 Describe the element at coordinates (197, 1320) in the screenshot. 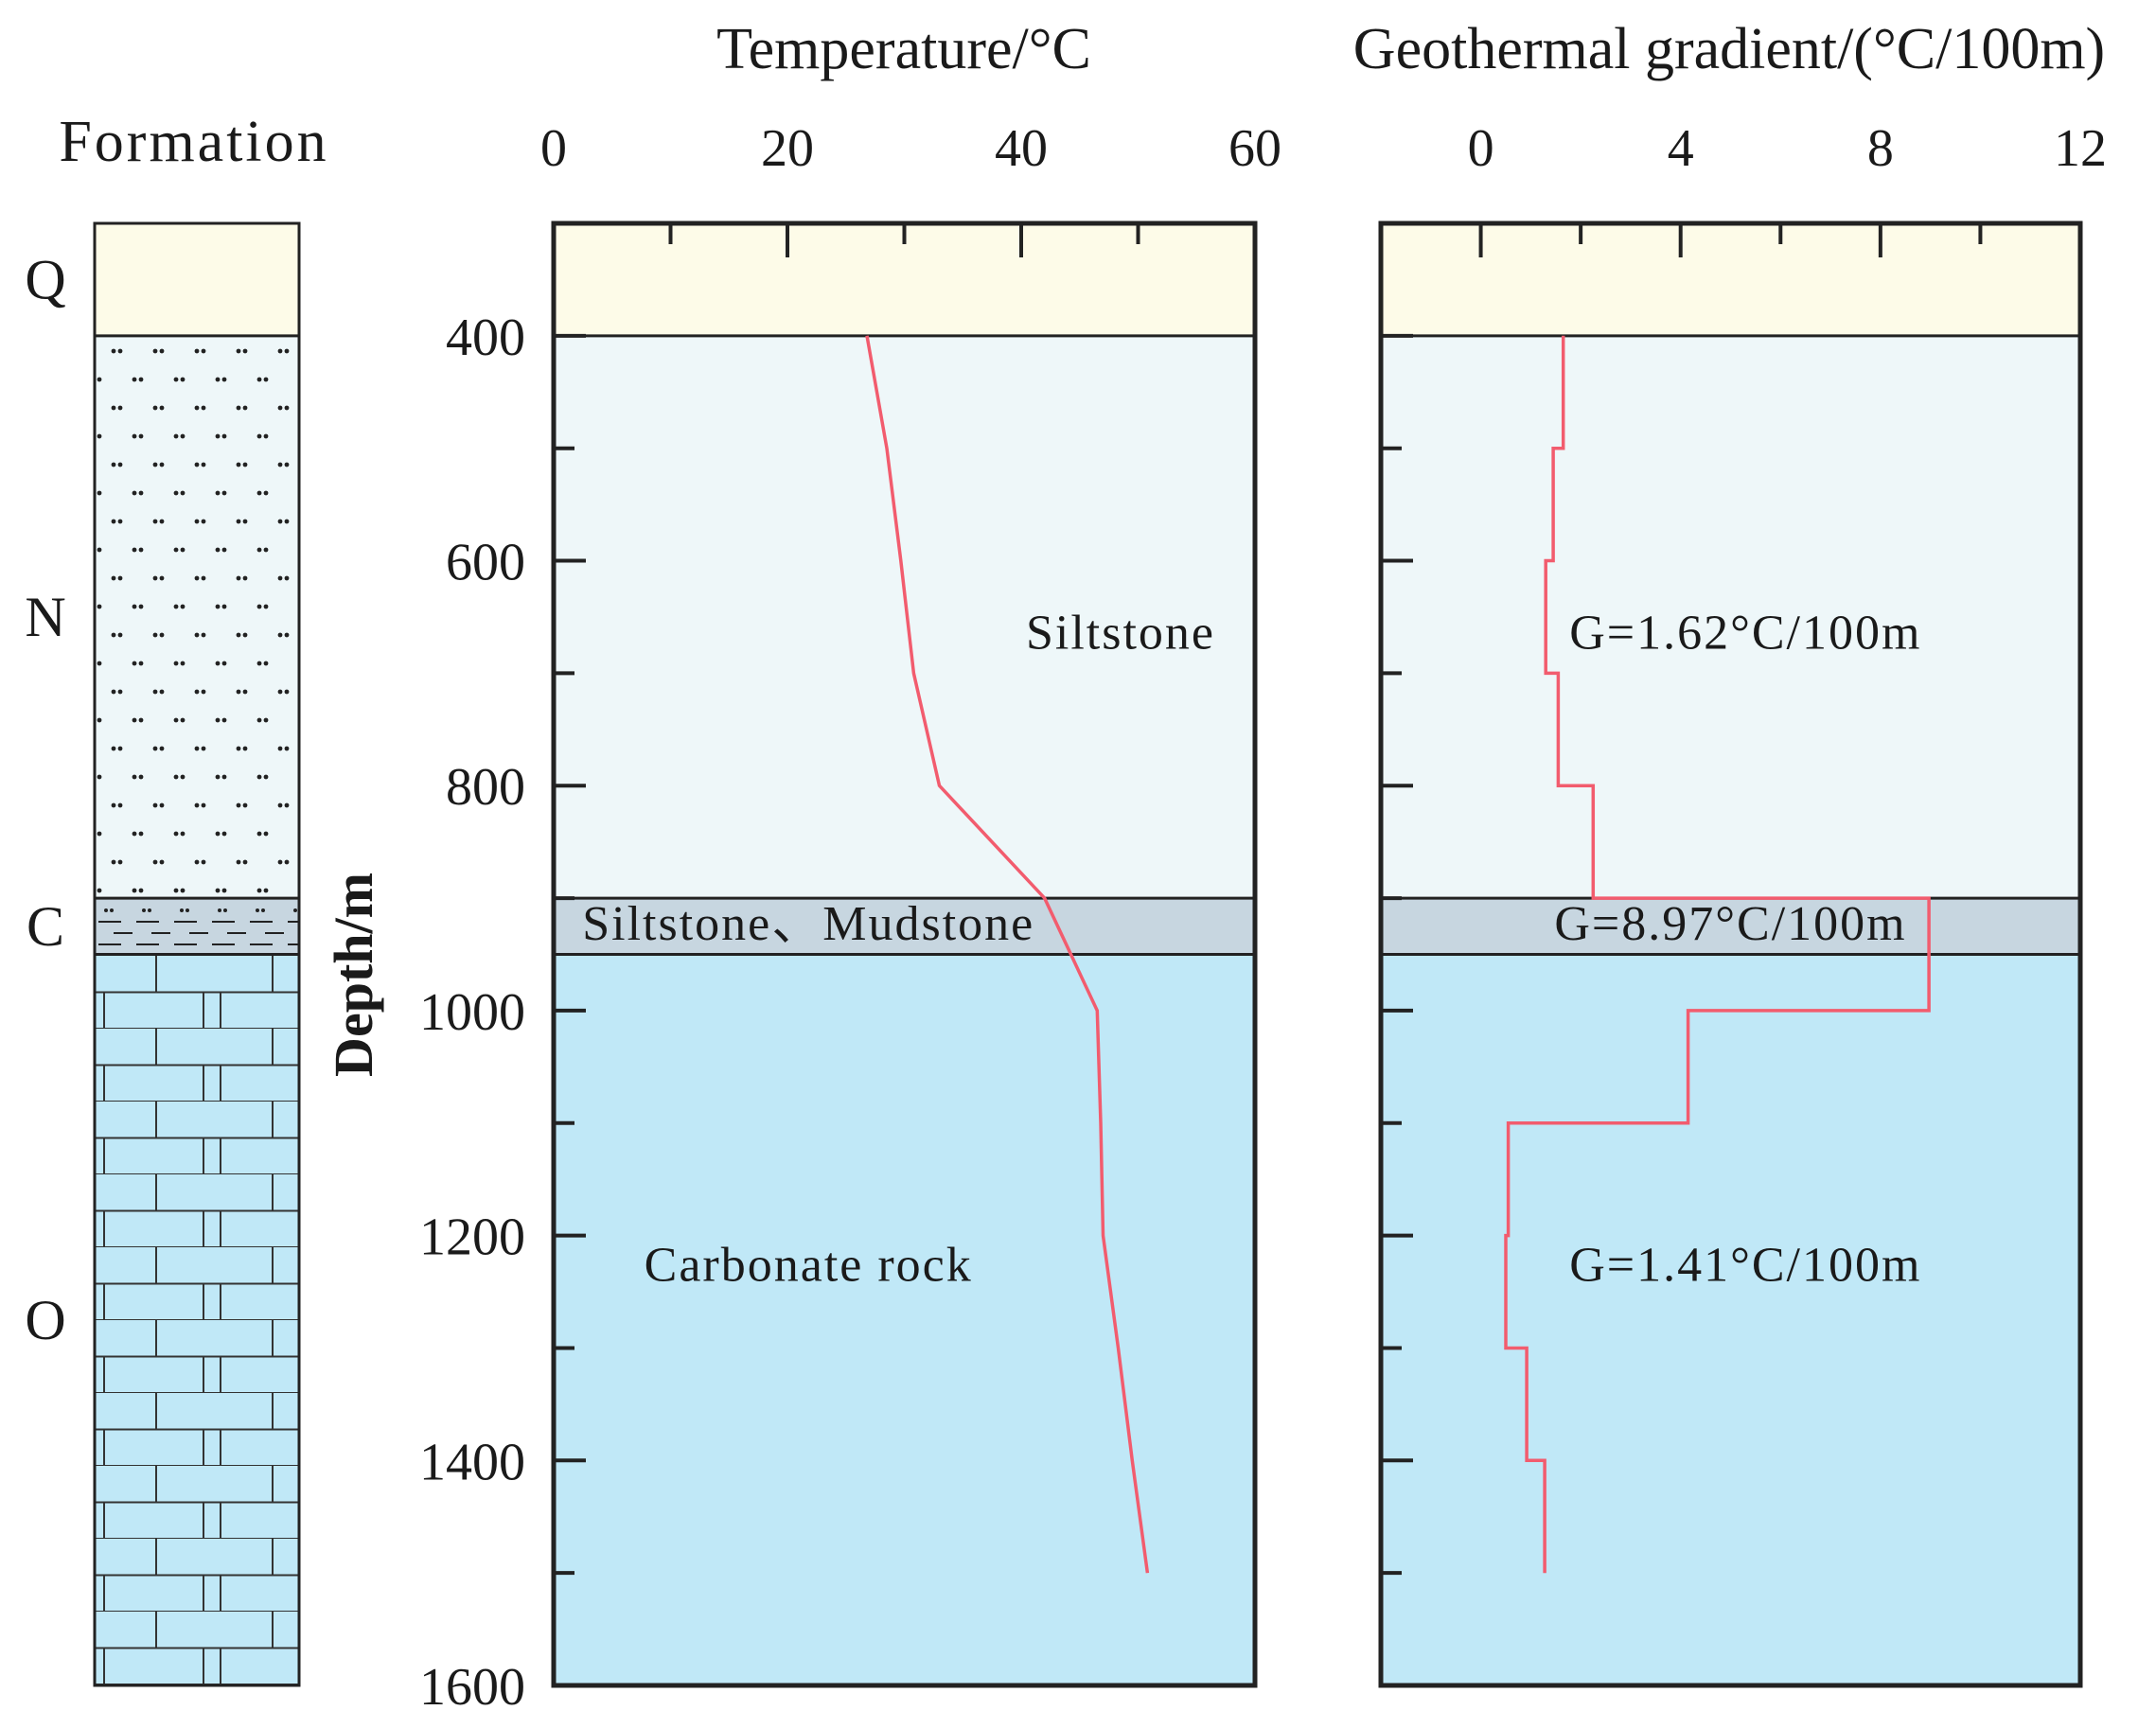

I see `formation-pattern-o` at that location.